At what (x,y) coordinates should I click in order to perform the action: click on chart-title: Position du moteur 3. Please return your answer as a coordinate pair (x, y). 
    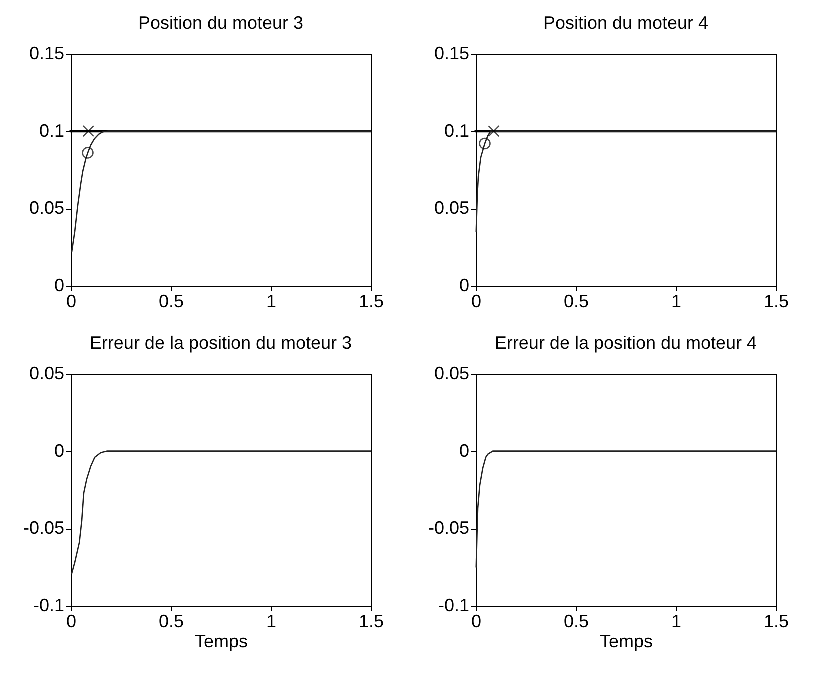
    Looking at the image, I should click on (221, 23).